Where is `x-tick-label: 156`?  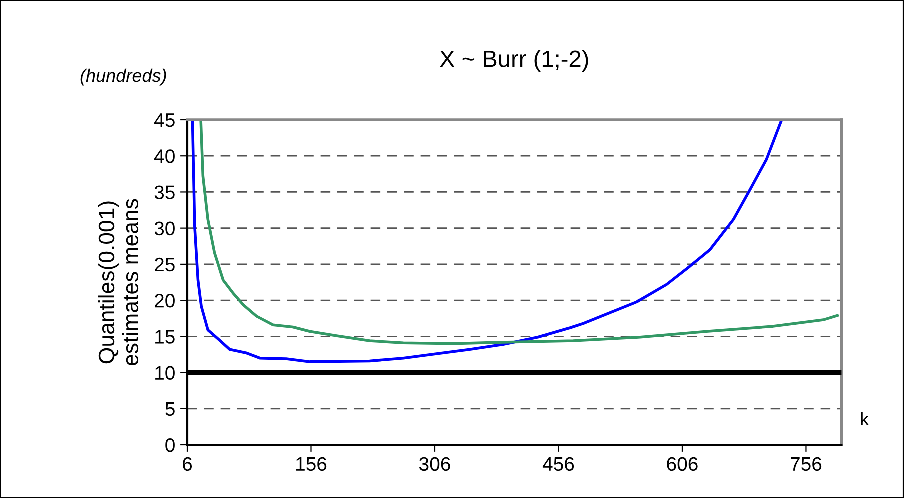 x-tick-label: 156 is located at coordinates (311, 464).